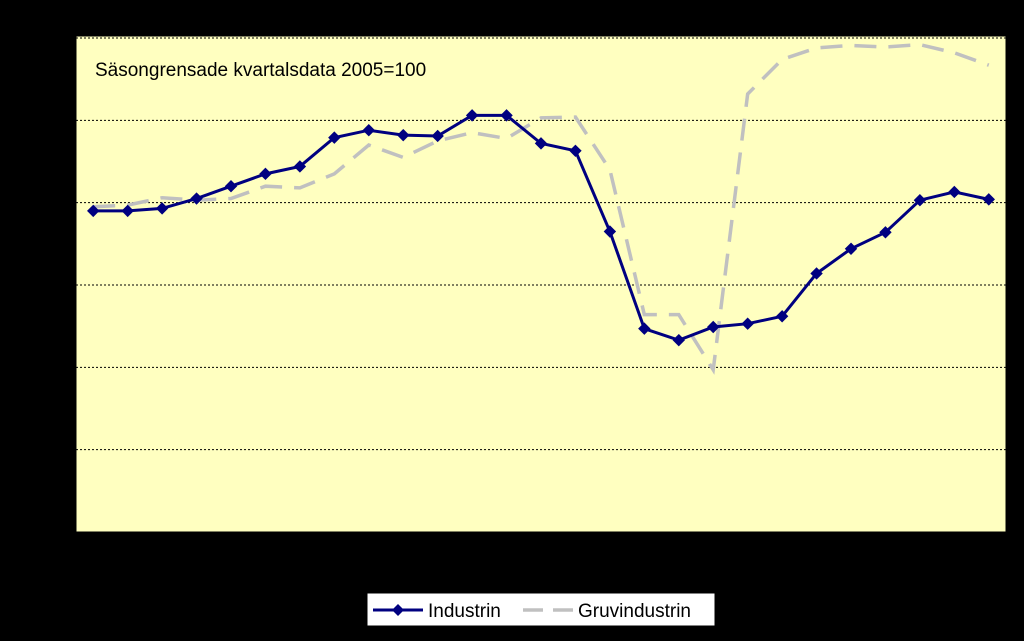 The width and height of the screenshot is (1024, 641). Describe the element at coordinates (464, 611) in the screenshot. I see `legend-label-industrin: Industrin` at that location.